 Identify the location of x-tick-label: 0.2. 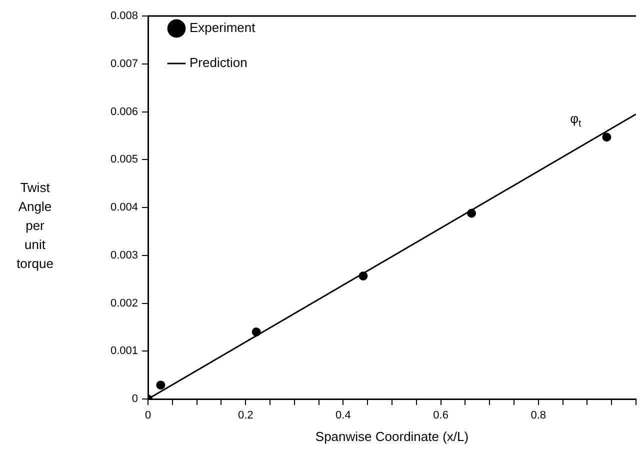
(246, 416).